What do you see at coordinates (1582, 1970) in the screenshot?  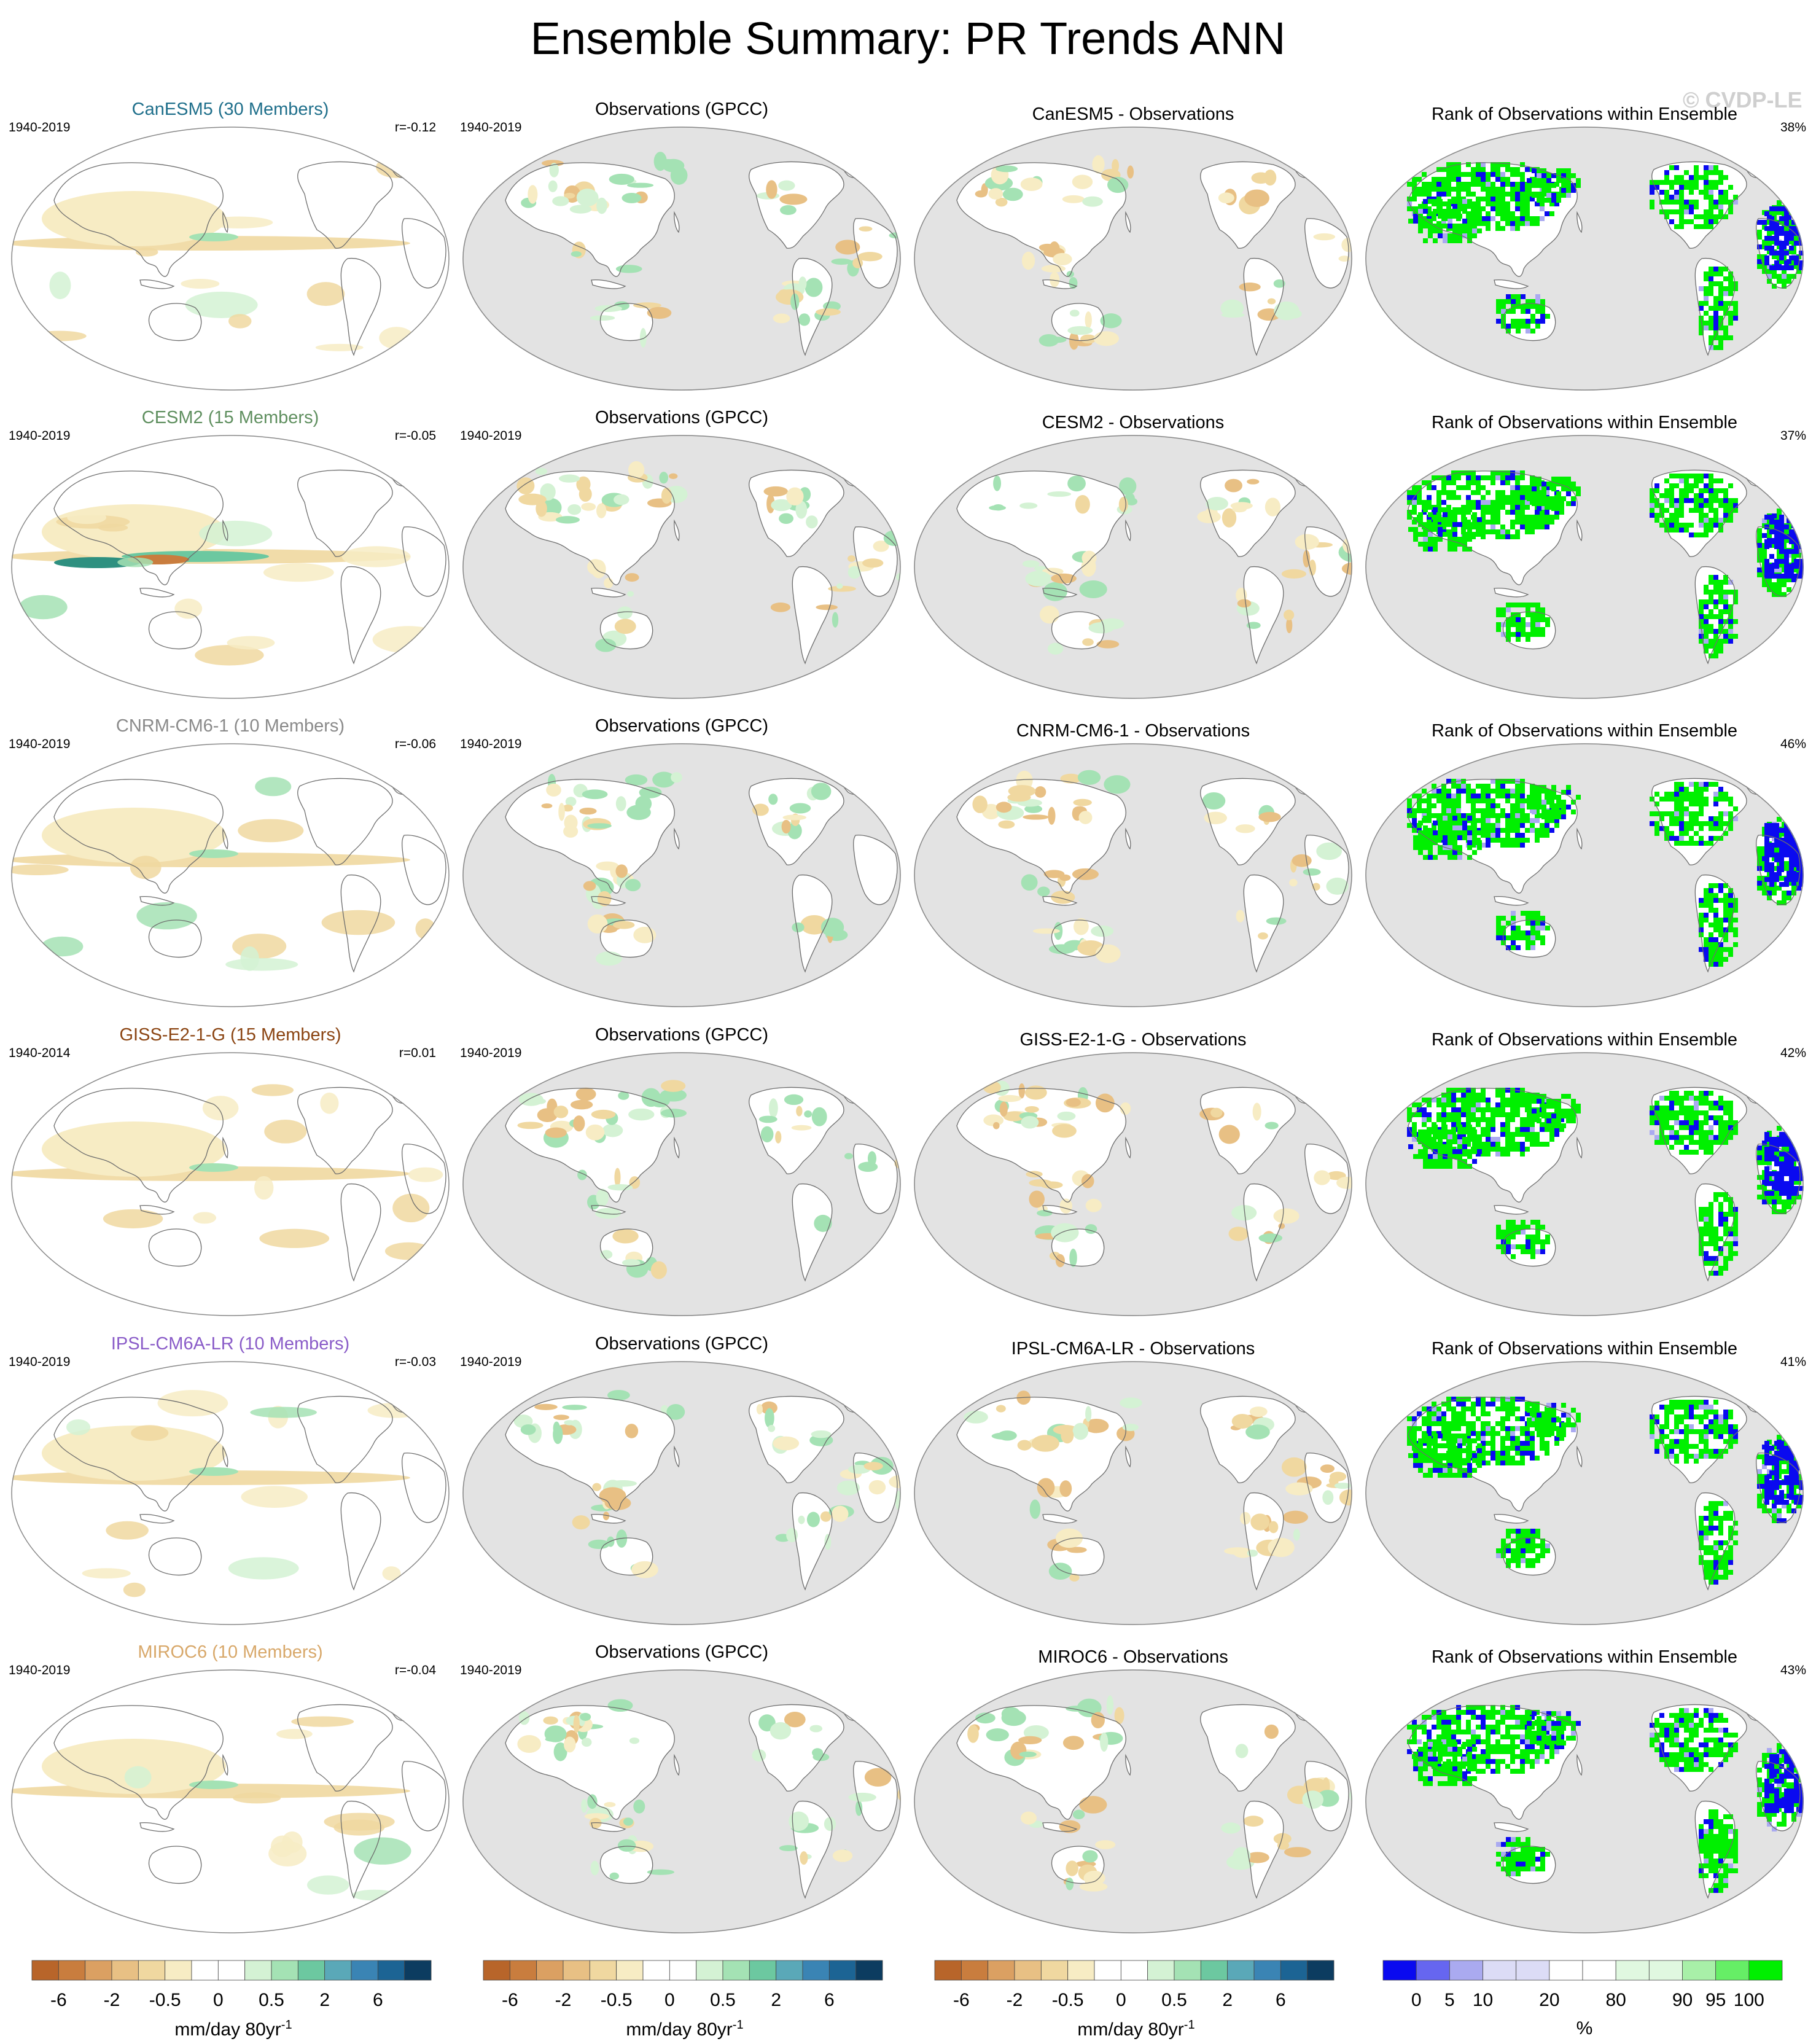 I see `colorbar-swatches` at bounding box center [1582, 1970].